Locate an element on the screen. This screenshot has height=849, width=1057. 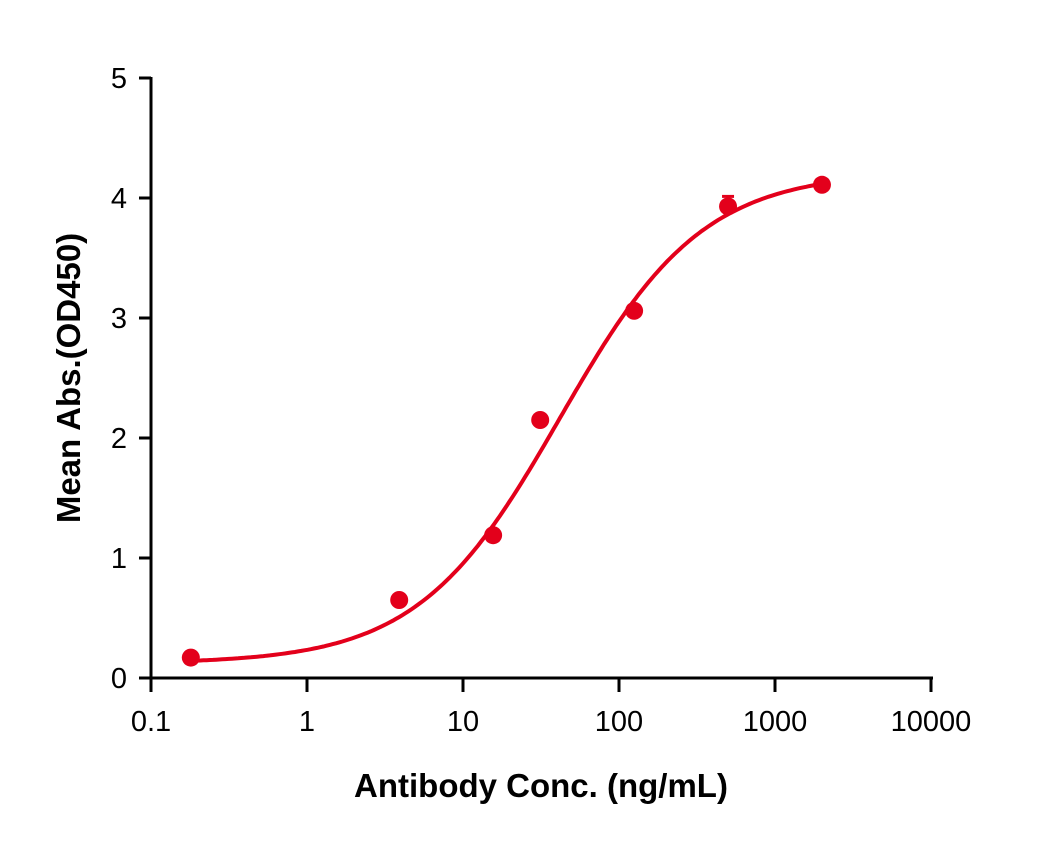
y-tick-label: 2 is located at coordinates (119, 439).